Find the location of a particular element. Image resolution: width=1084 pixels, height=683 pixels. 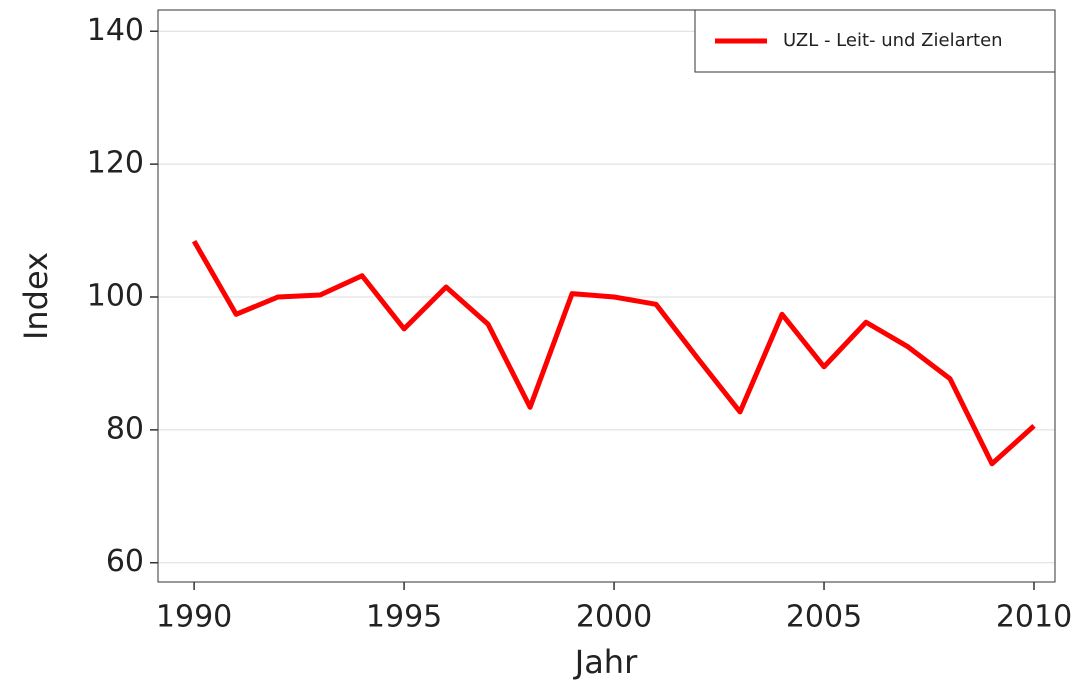

y-axis-title: Index is located at coordinates (36, 296).